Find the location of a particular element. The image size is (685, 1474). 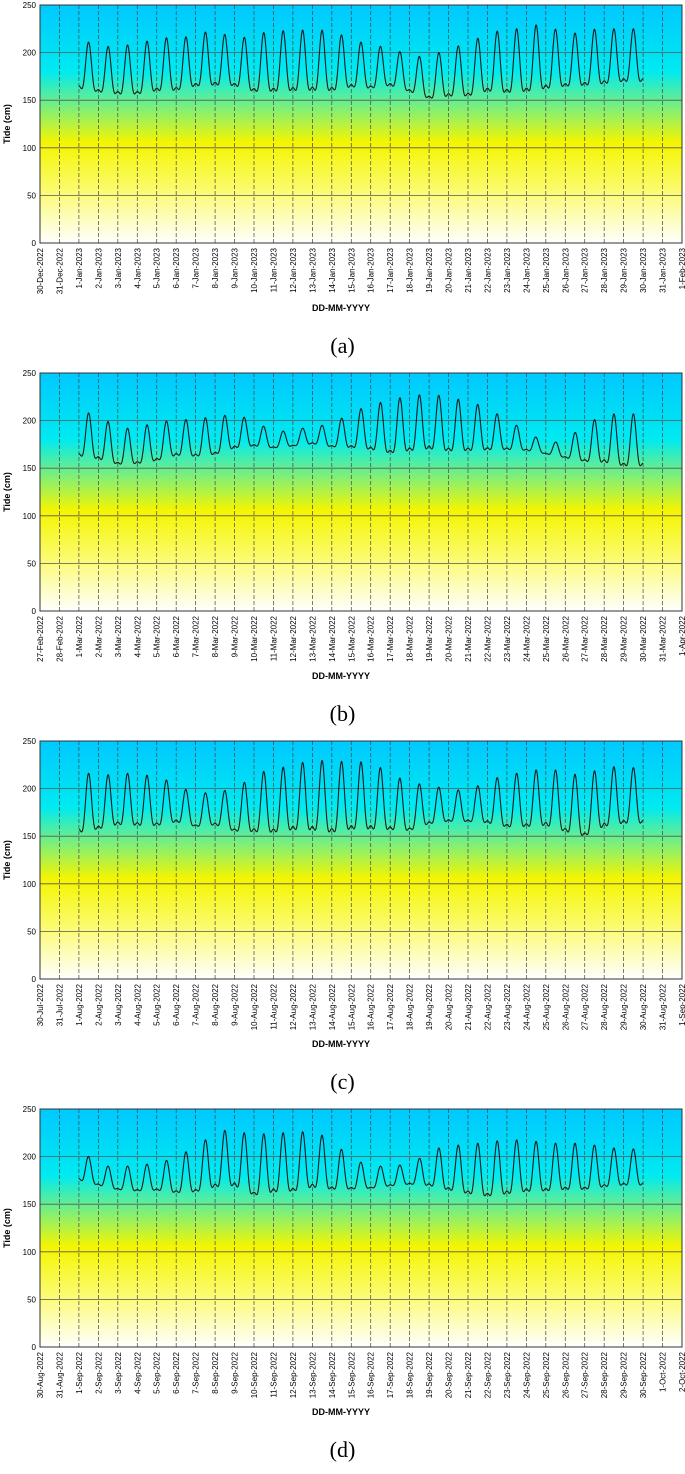

x-tick-label: 31-Mar-2022 is located at coordinates (663, 638).